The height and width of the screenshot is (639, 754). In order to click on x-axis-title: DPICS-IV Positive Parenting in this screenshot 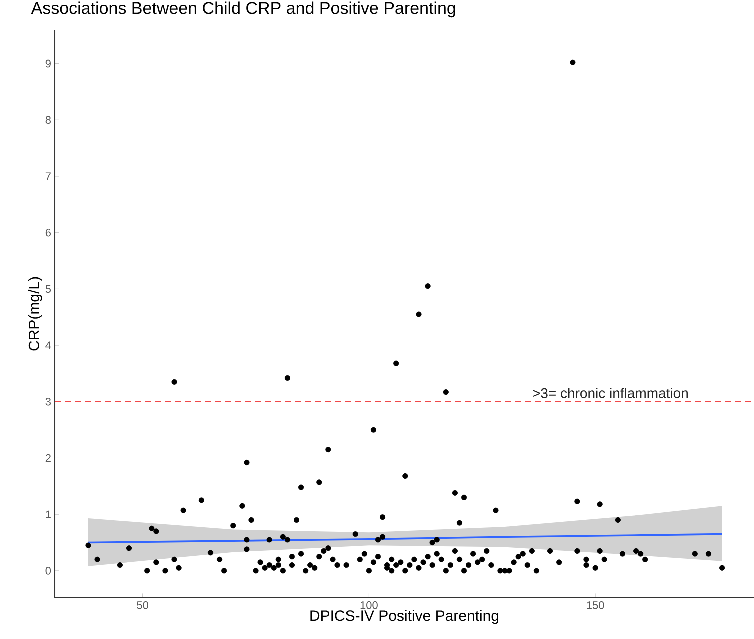, I will do `click(404, 617)`.